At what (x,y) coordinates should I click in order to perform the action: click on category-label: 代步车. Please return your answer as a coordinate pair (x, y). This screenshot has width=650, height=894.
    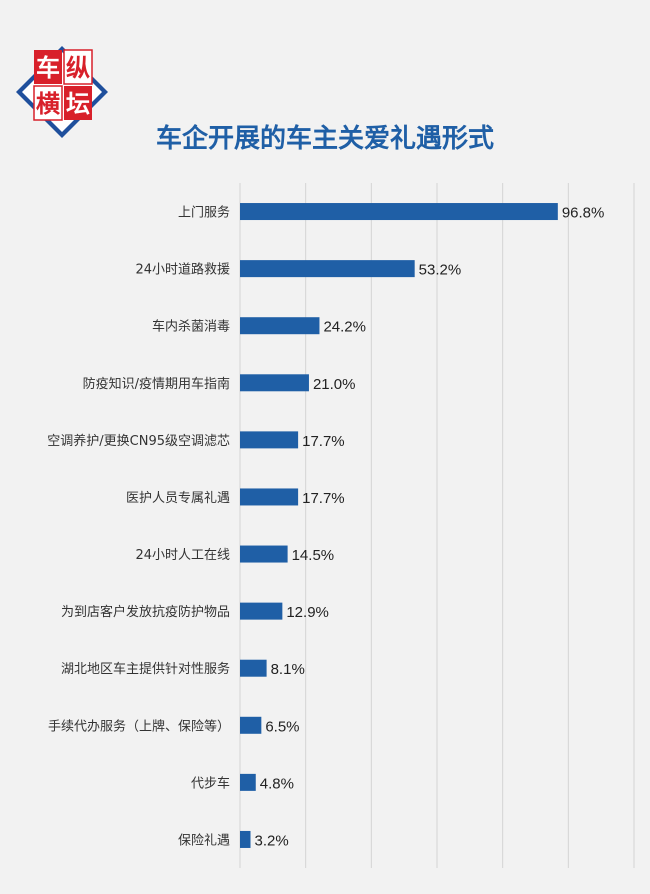
    Looking at the image, I should click on (210, 783).